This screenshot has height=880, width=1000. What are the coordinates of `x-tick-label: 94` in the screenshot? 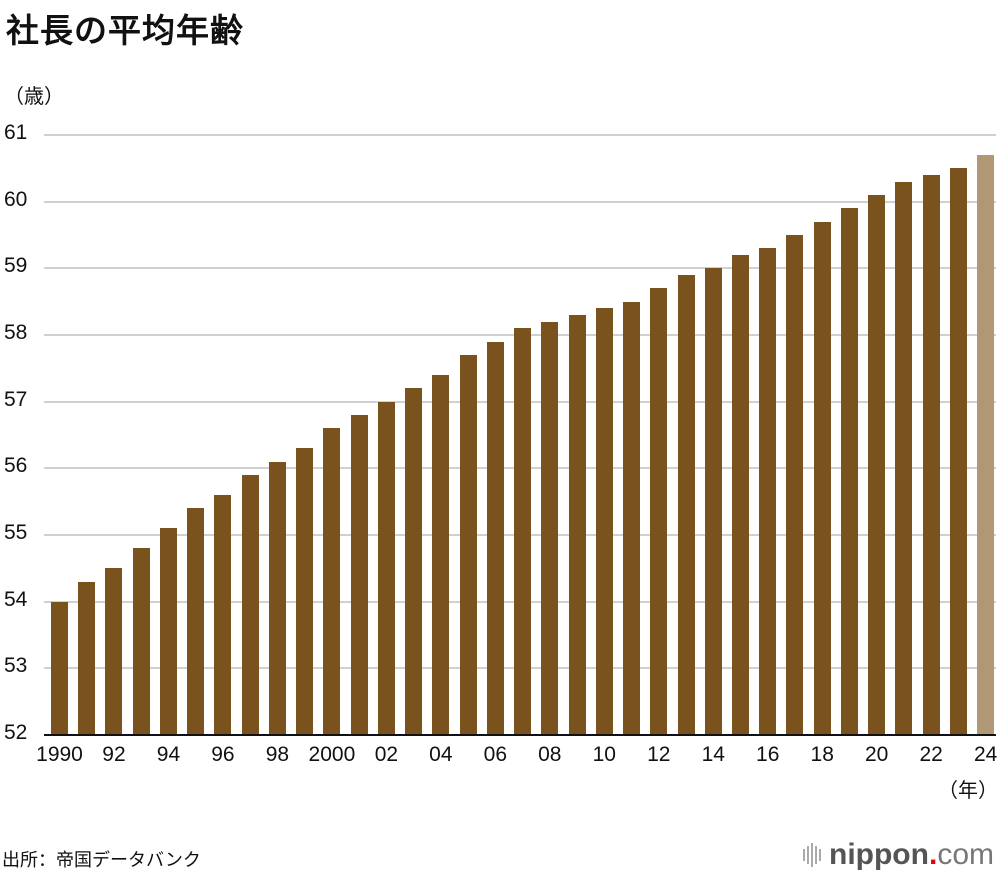 It's located at (168, 754).